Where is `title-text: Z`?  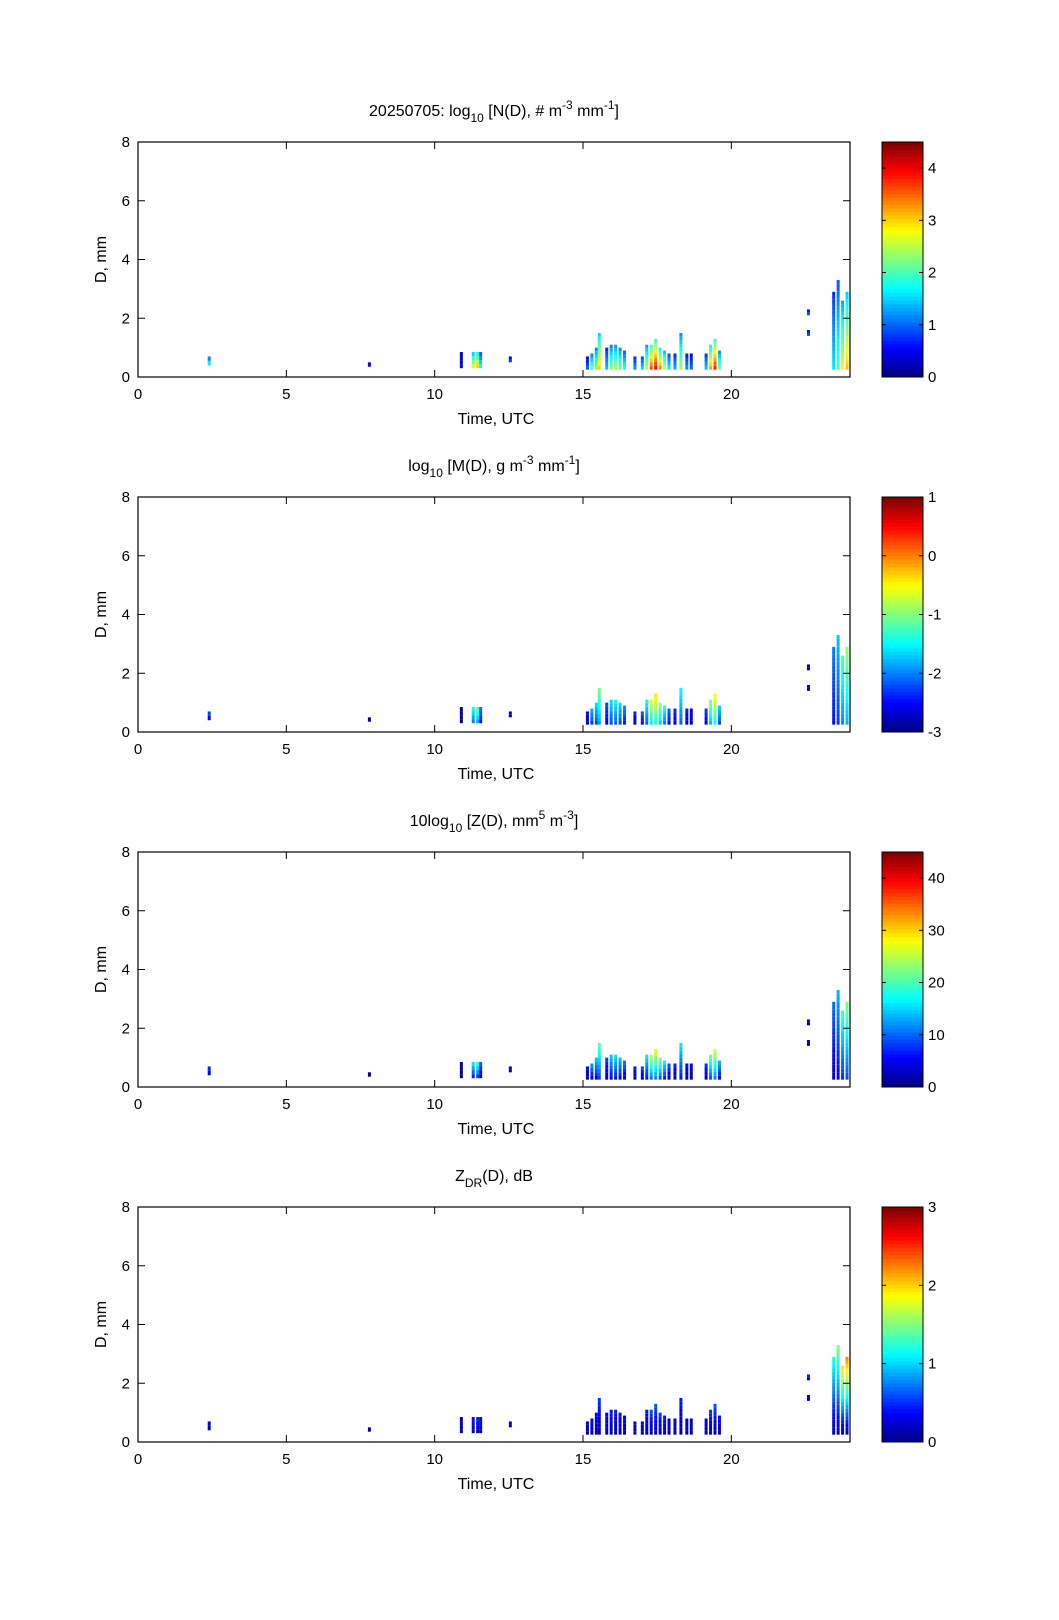
title-text: Z is located at coordinates (460, 1176).